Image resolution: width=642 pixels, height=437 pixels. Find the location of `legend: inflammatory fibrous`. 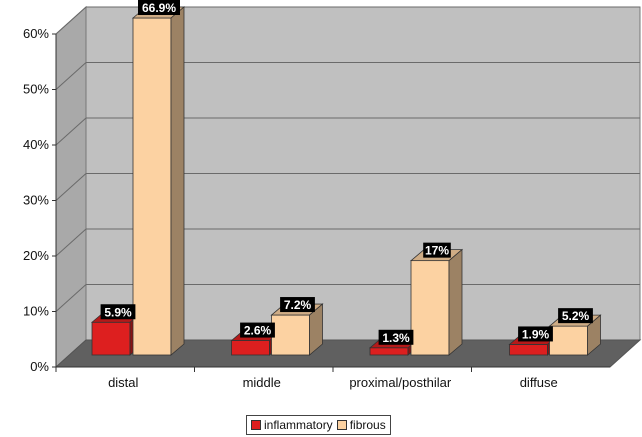

legend: inflammatory fibrous is located at coordinates (318, 425).